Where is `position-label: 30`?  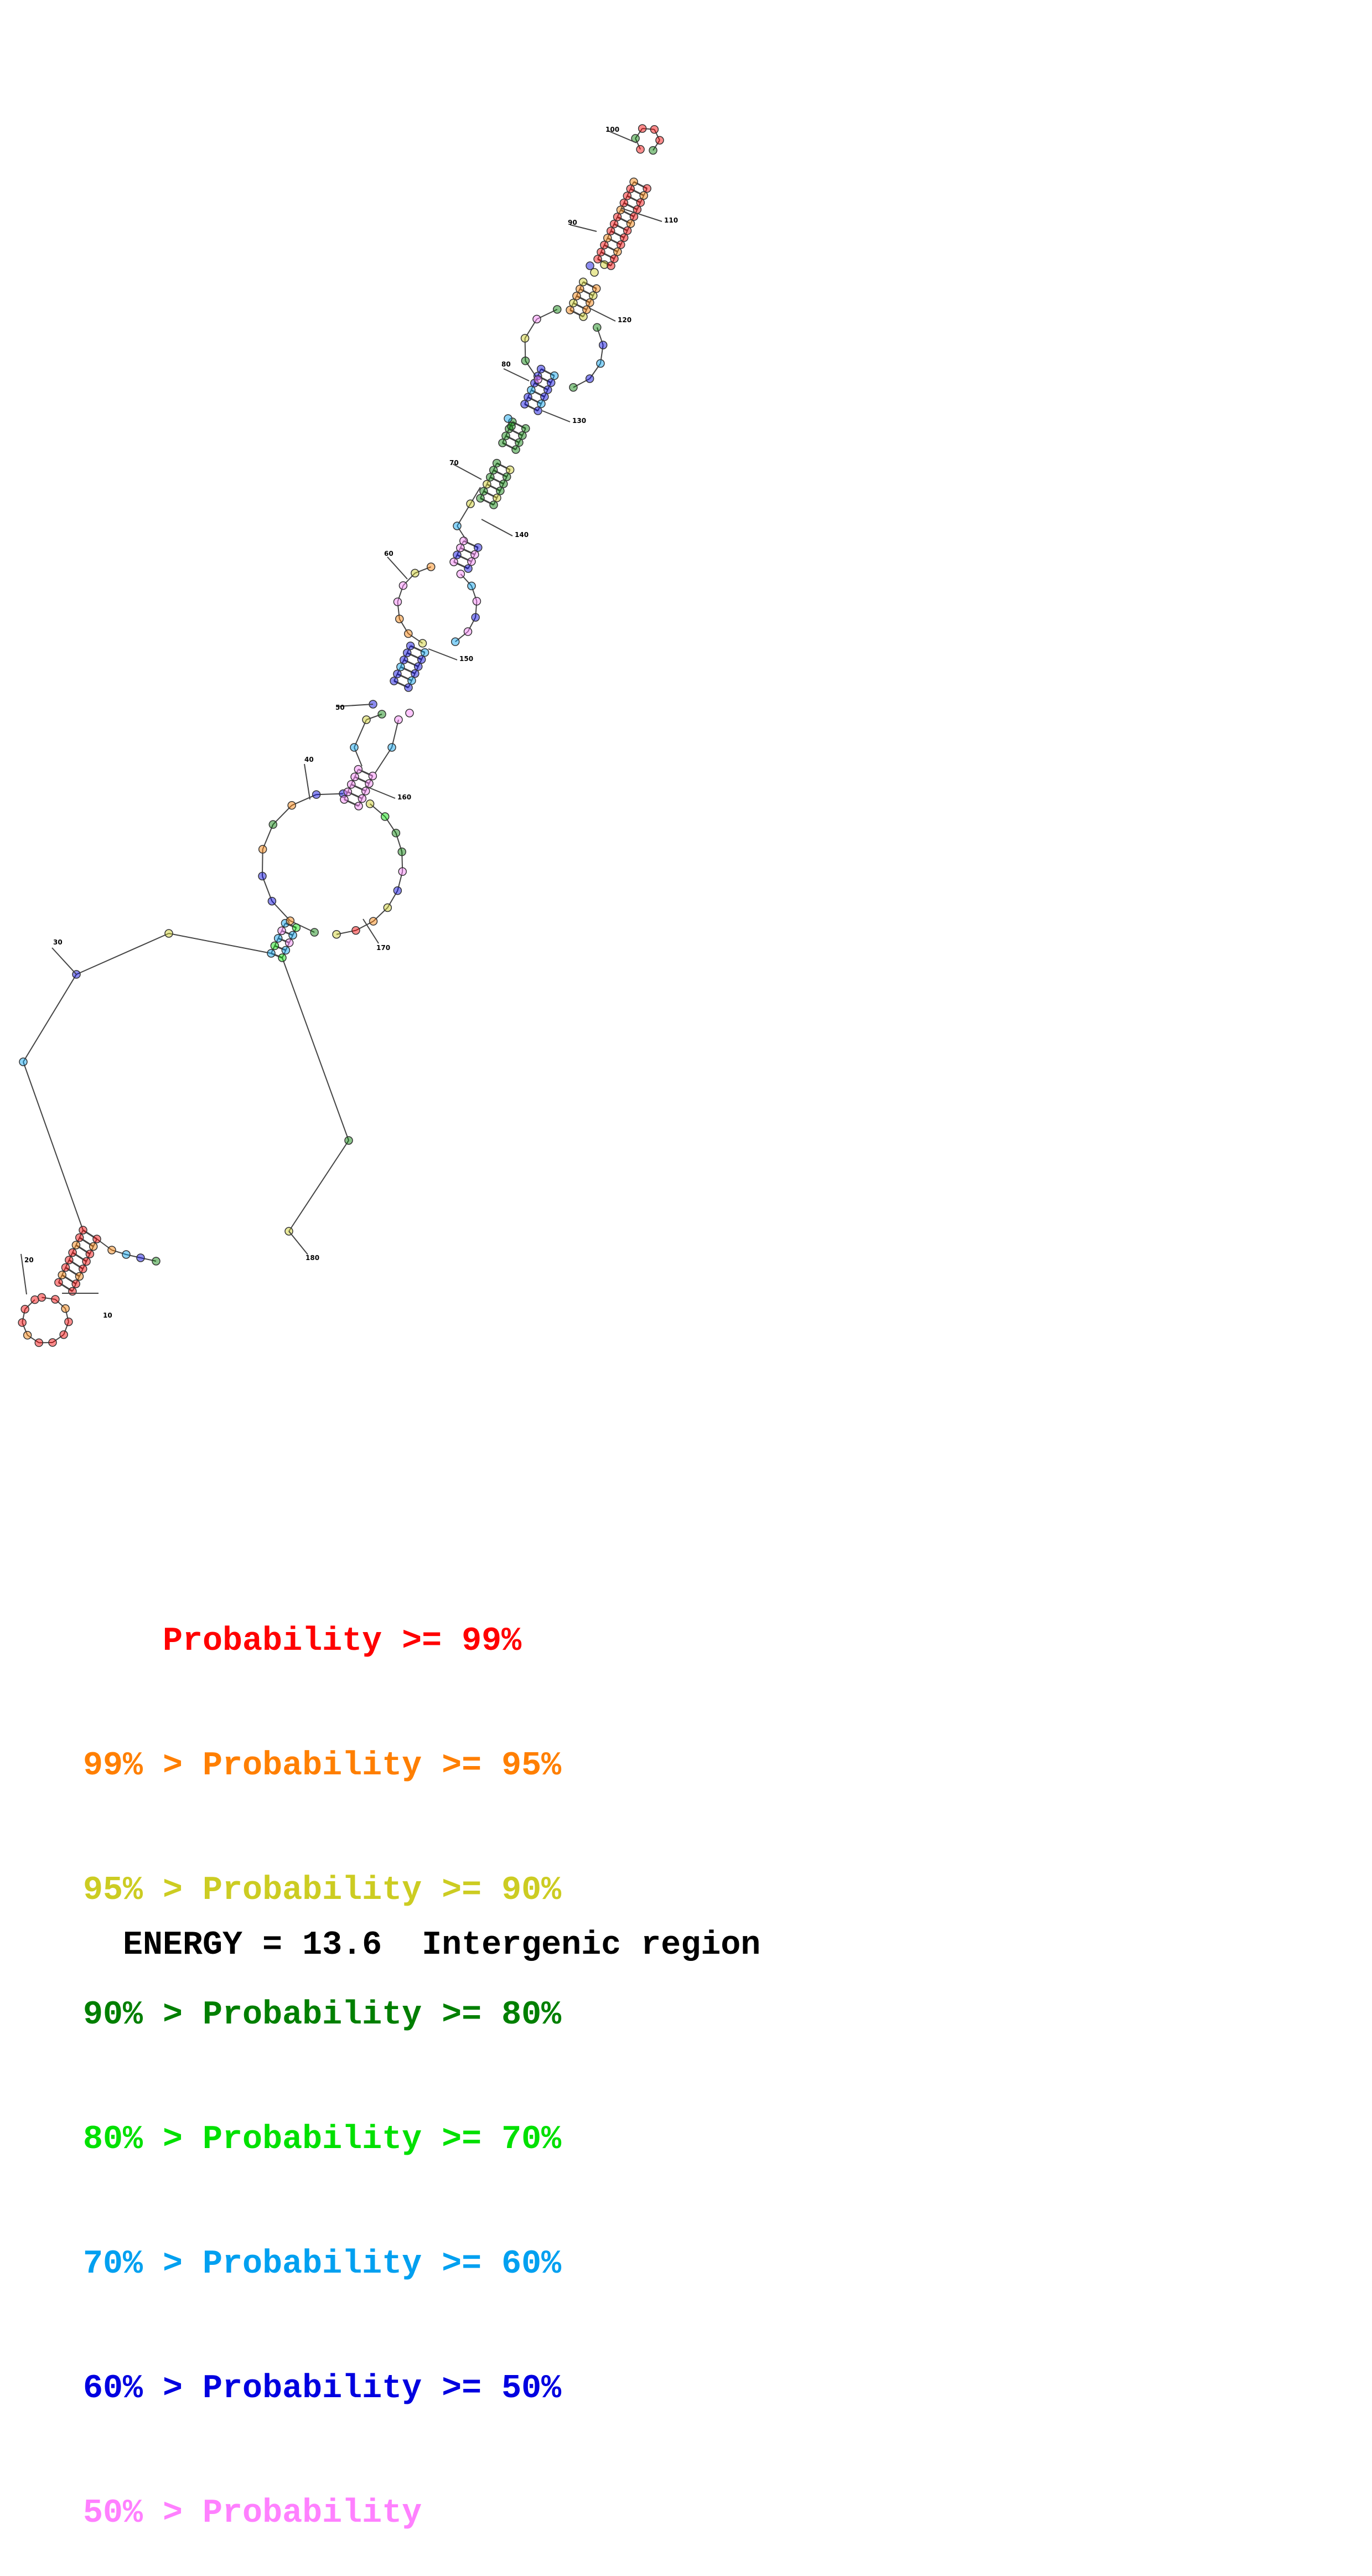 position-label: 30 is located at coordinates (58, 942).